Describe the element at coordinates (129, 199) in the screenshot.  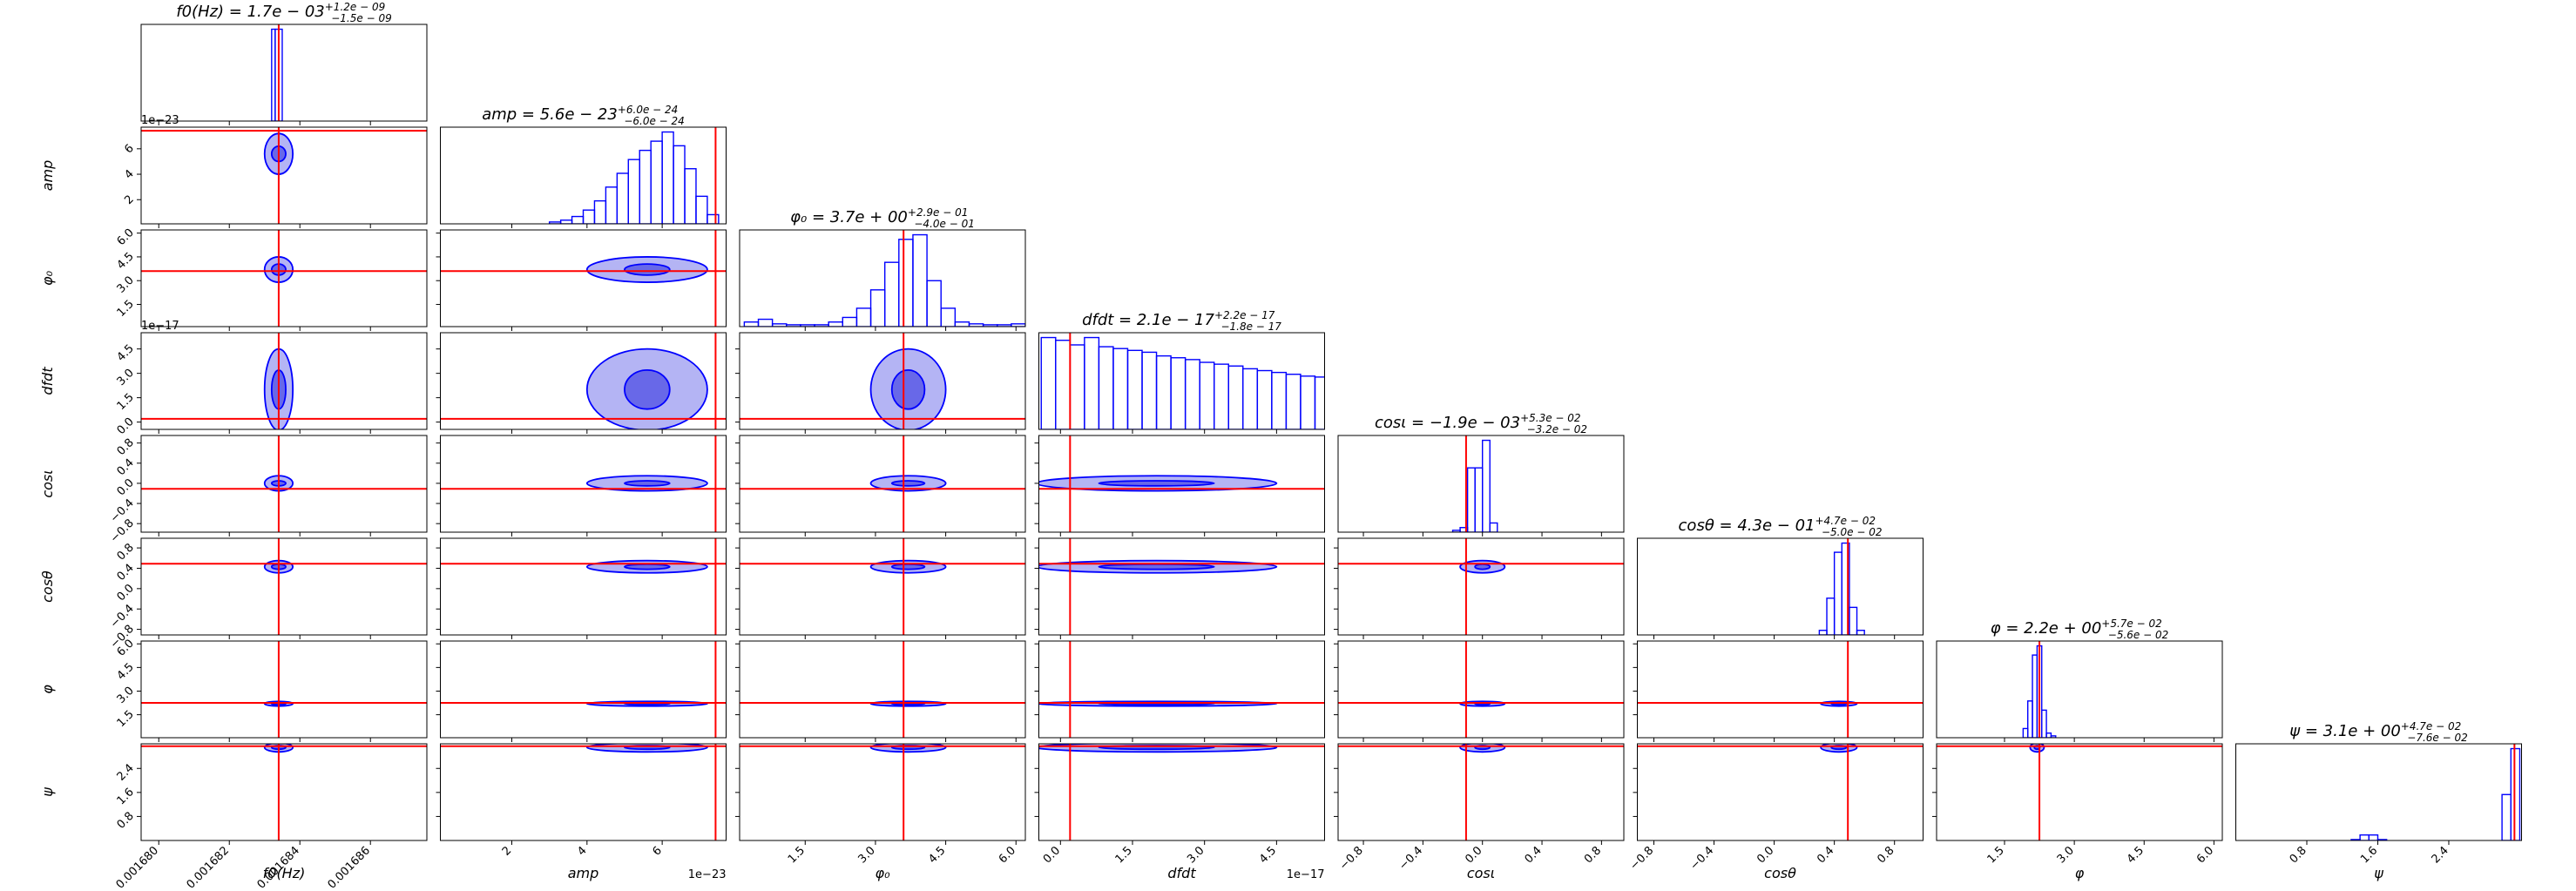
I see `y-tick-label: 2` at that location.